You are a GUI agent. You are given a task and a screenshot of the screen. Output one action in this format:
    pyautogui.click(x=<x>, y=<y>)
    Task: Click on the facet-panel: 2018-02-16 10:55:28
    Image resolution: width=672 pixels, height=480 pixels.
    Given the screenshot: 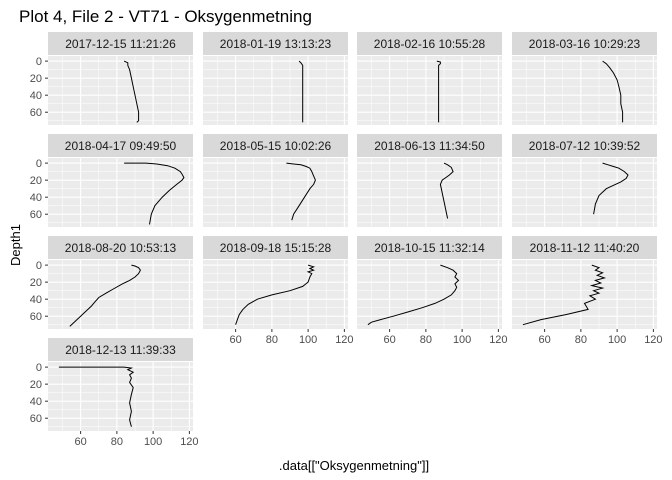 What is the action you would take?
    pyautogui.click(x=429, y=78)
    